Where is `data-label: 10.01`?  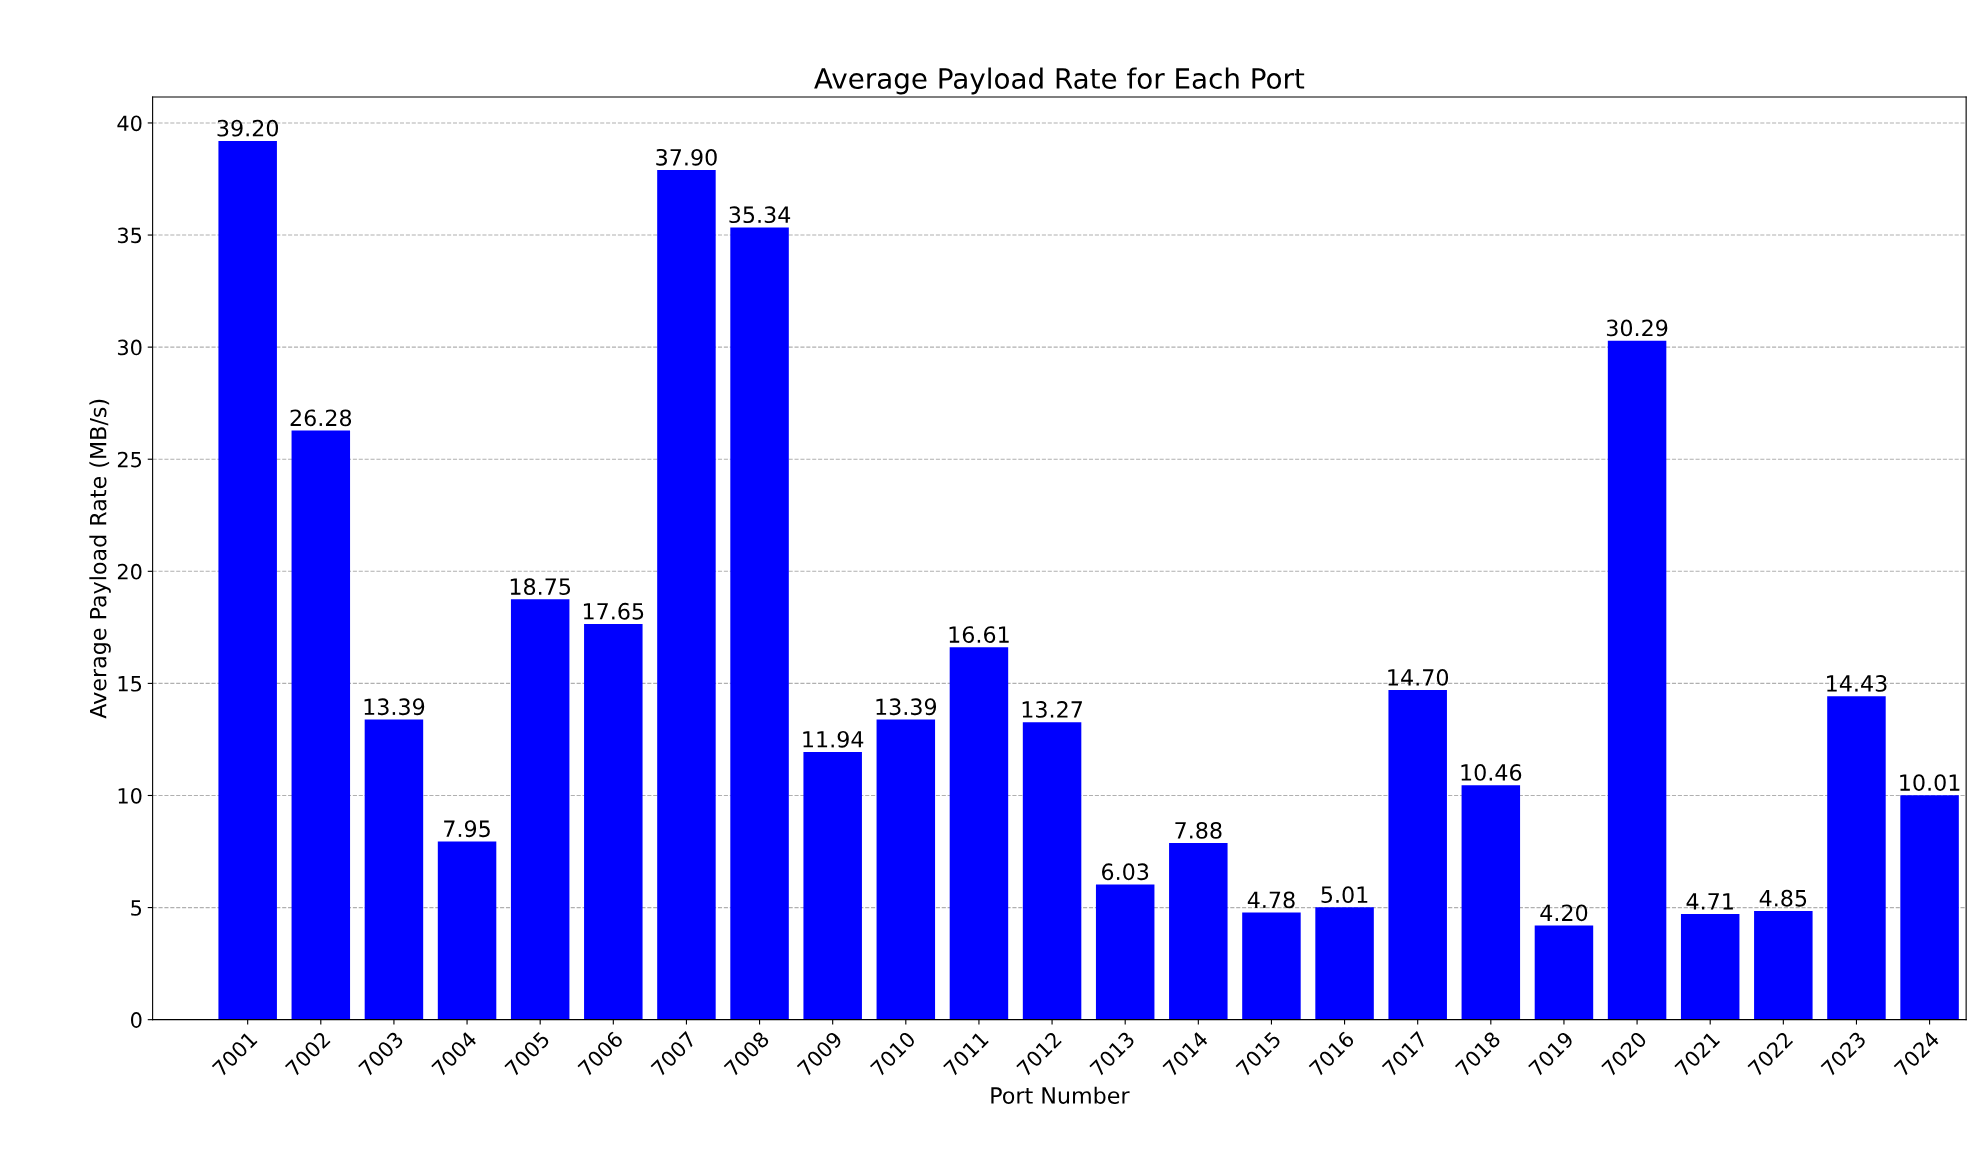 data-label: 10.01 is located at coordinates (1930, 782).